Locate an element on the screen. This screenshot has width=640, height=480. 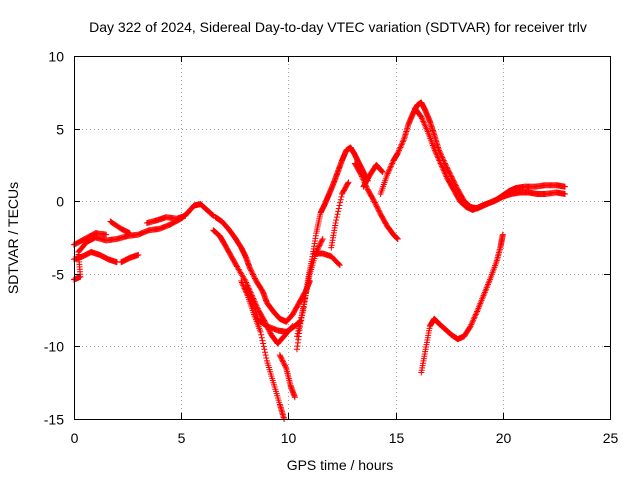
x-tick-label: 25 is located at coordinates (611, 438).